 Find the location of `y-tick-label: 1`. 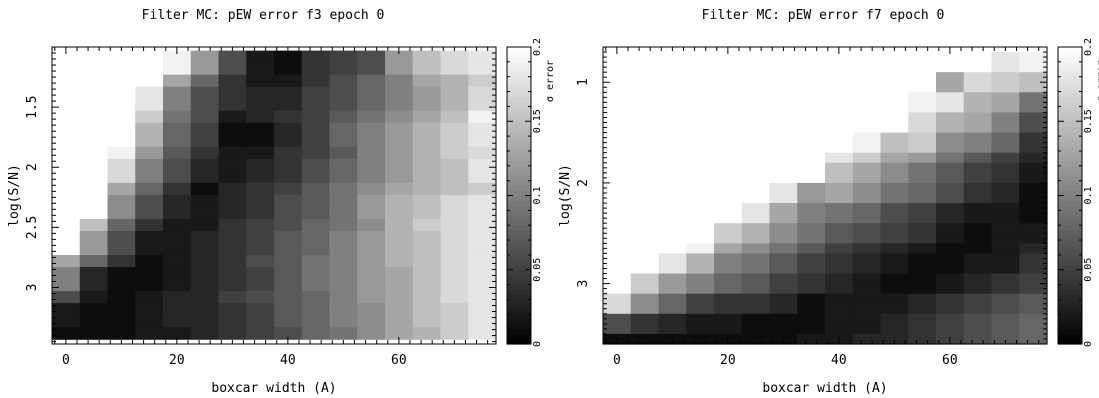

y-tick-label: 1 is located at coordinates (583, 82).